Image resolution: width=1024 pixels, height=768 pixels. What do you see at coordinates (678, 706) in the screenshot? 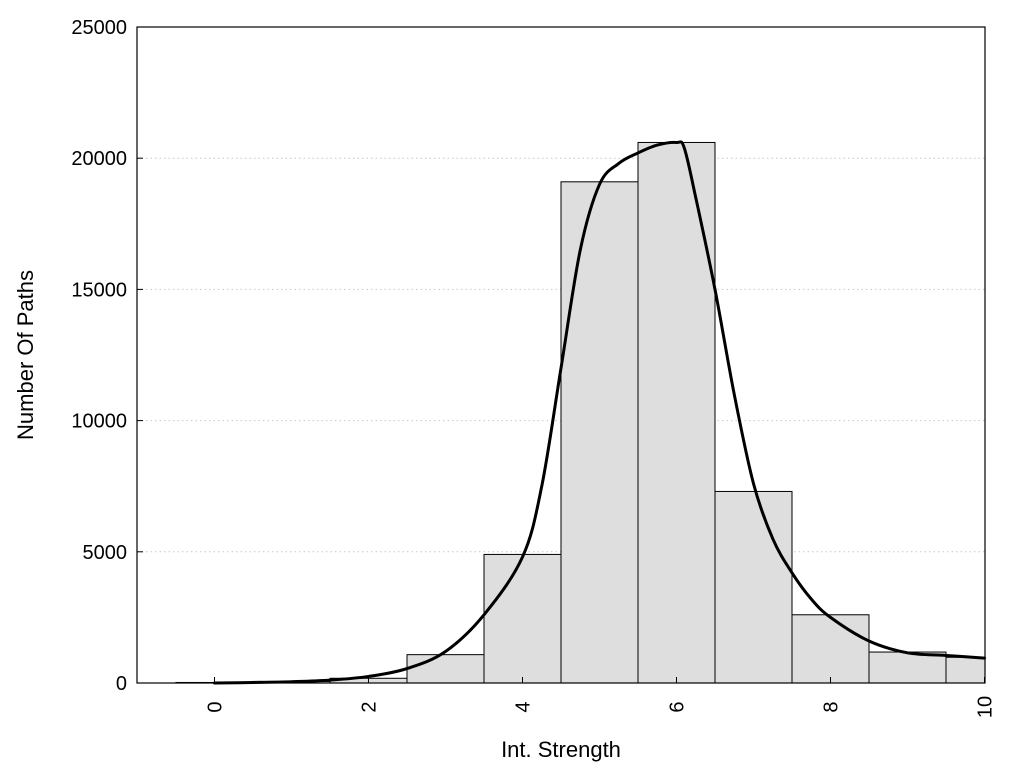
I see `x-tick-label: 6` at bounding box center [678, 706].